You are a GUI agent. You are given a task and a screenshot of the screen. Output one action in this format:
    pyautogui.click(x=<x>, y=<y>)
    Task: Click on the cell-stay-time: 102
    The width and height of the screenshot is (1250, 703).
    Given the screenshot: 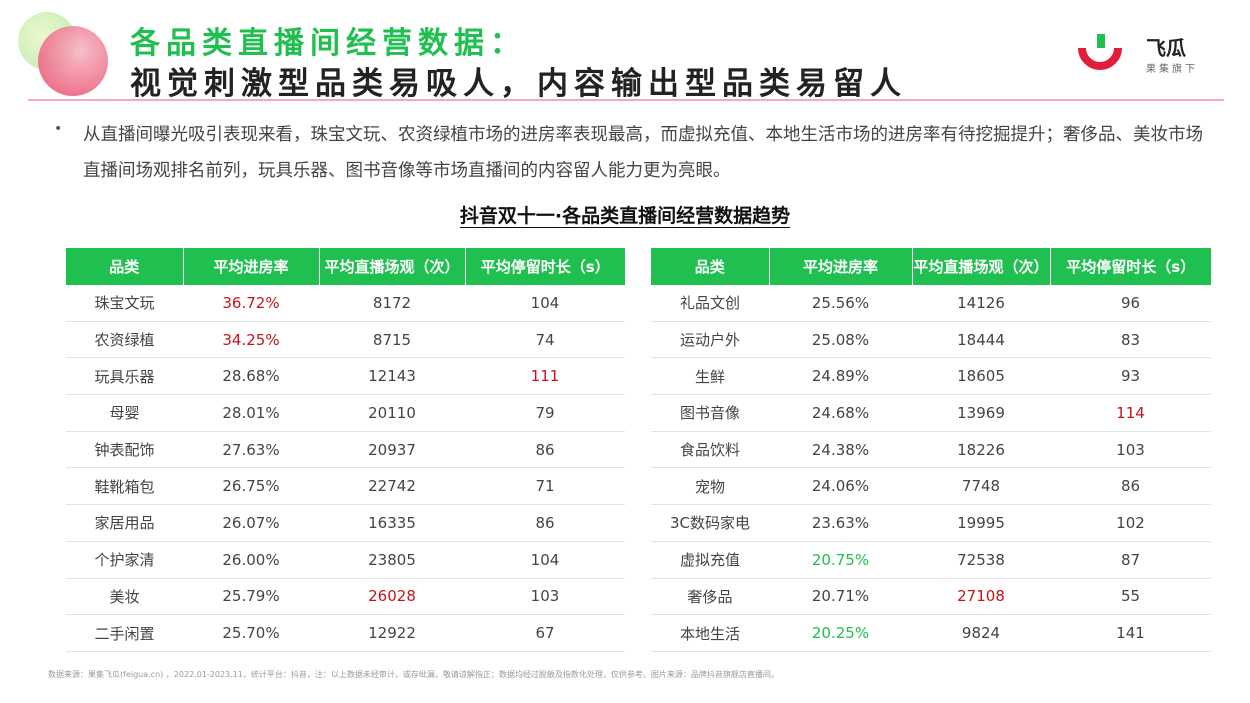 What is the action you would take?
    pyautogui.click(x=1130, y=523)
    